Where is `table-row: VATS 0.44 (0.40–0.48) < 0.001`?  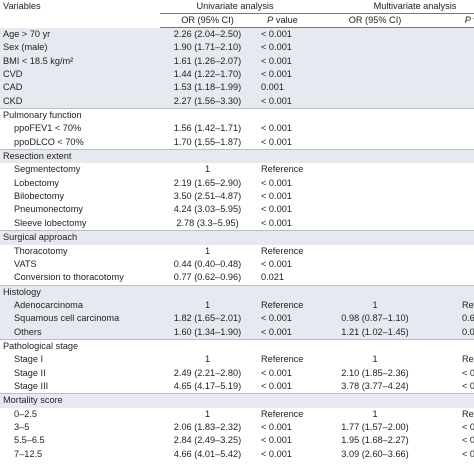
table-row: VATS 0.44 (0.40–0.48) < 0.001 is located at coordinates (237, 264).